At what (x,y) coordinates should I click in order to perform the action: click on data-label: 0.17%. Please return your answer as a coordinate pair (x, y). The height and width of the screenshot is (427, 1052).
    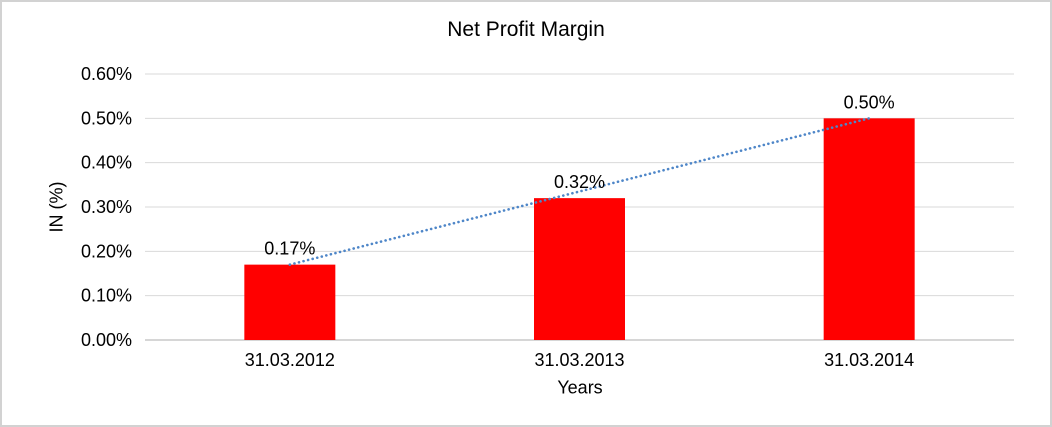
    Looking at the image, I should click on (289, 249).